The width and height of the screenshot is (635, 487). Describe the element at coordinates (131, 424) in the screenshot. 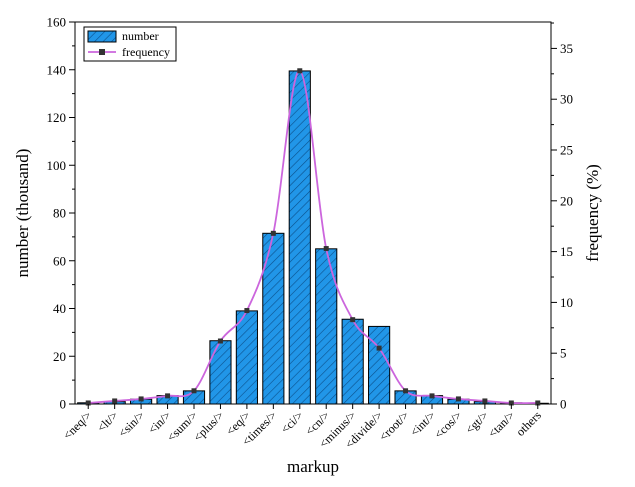

I see `x-tick-label: <sin/>` at that location.